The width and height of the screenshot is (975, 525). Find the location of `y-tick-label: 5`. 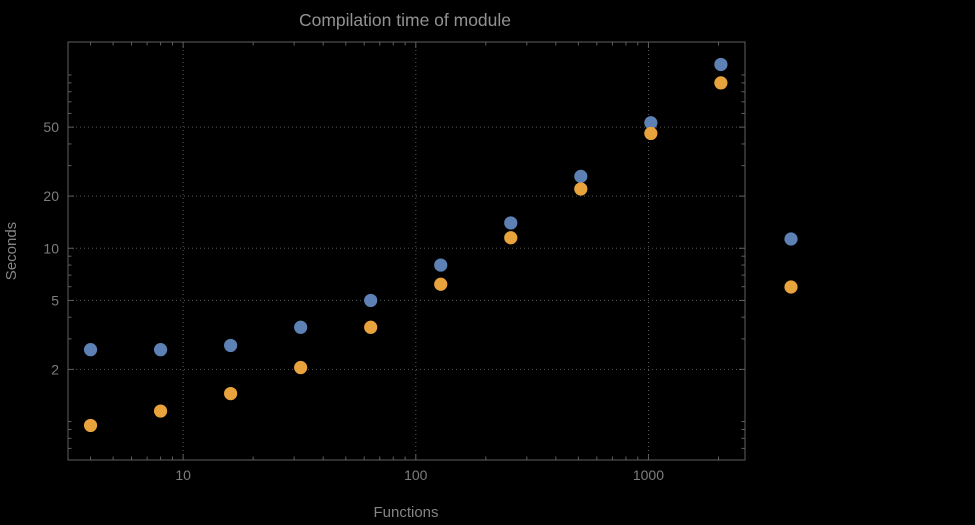

y-tick-label: 5 is located at coordinates (55, 300).